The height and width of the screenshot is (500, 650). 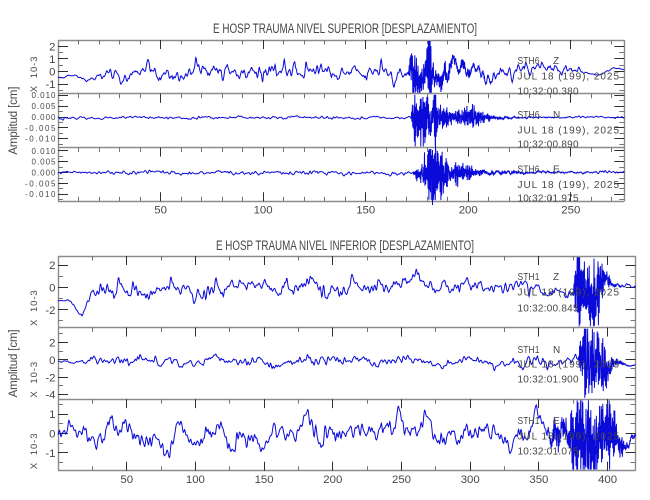 What do you see at coordinates (607, 480) in the screenshot?
I see `svg-text: 400` at bounding box center [607, 480].